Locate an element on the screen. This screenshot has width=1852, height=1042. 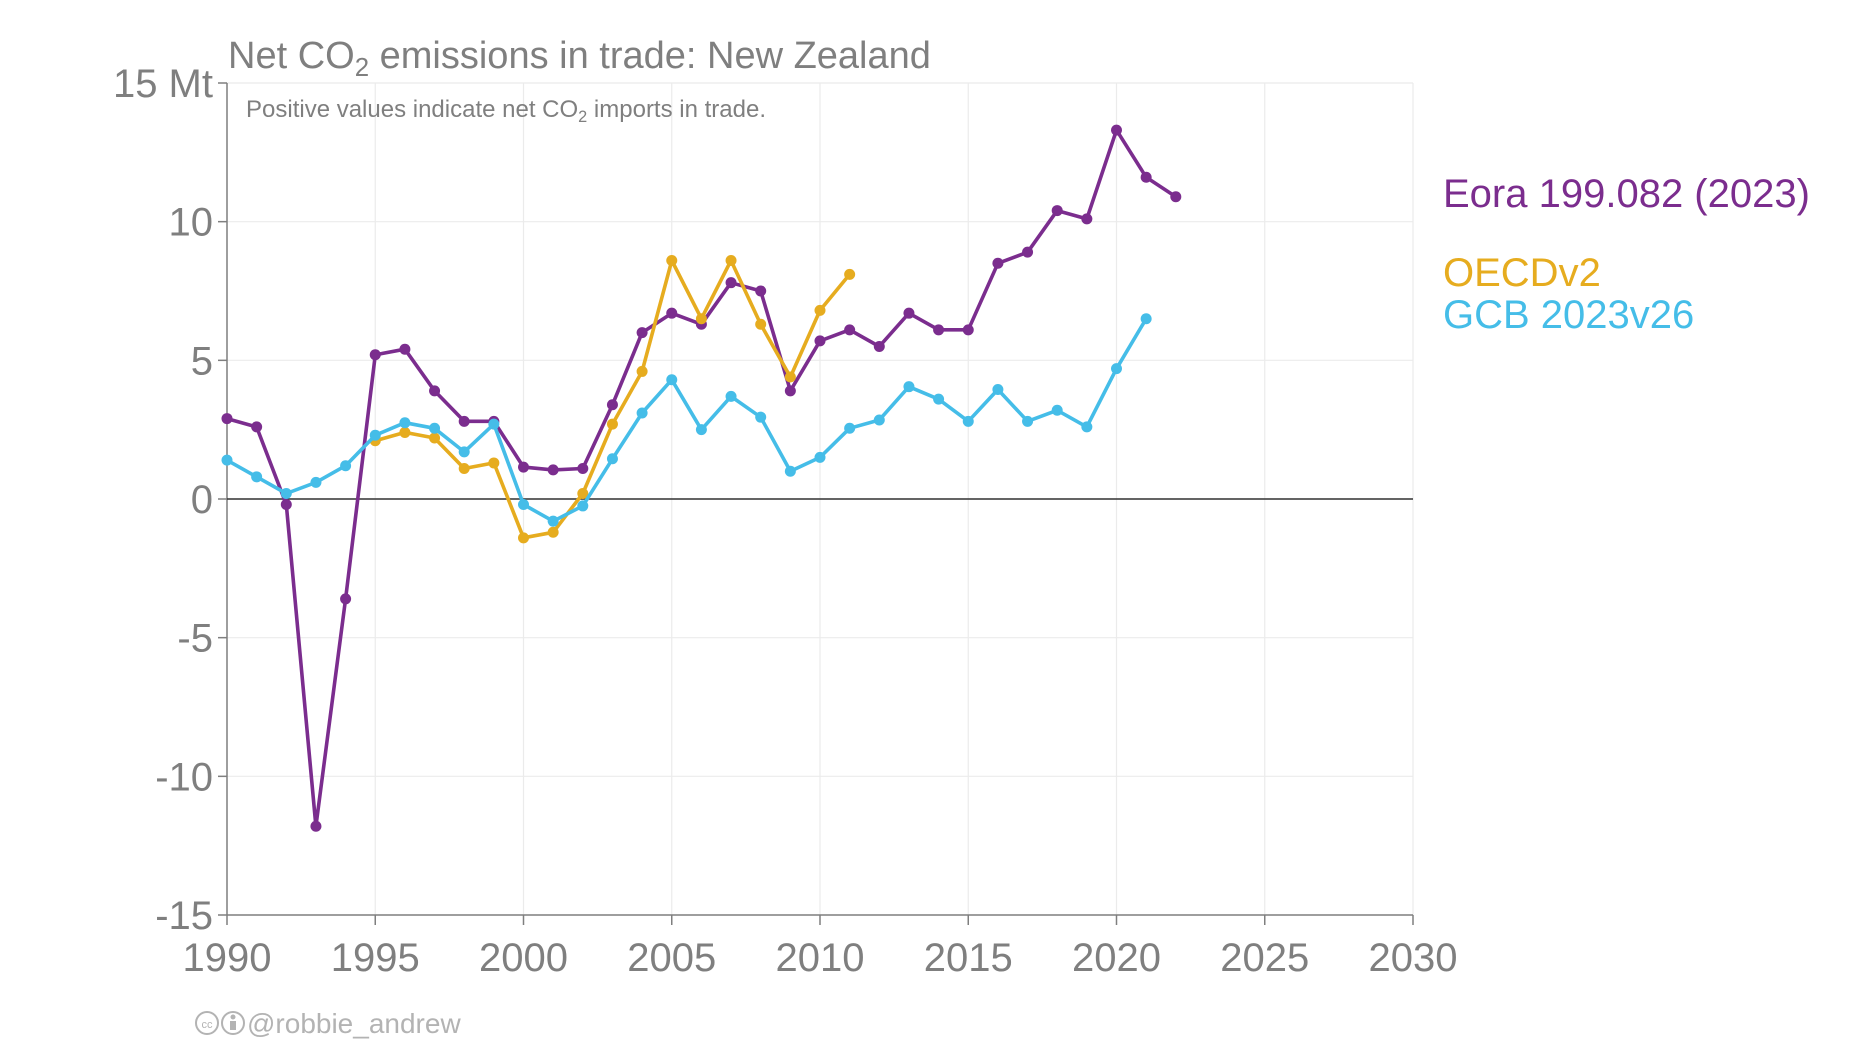
x-tick-label: 2000 is located at coordinates (523, 958).